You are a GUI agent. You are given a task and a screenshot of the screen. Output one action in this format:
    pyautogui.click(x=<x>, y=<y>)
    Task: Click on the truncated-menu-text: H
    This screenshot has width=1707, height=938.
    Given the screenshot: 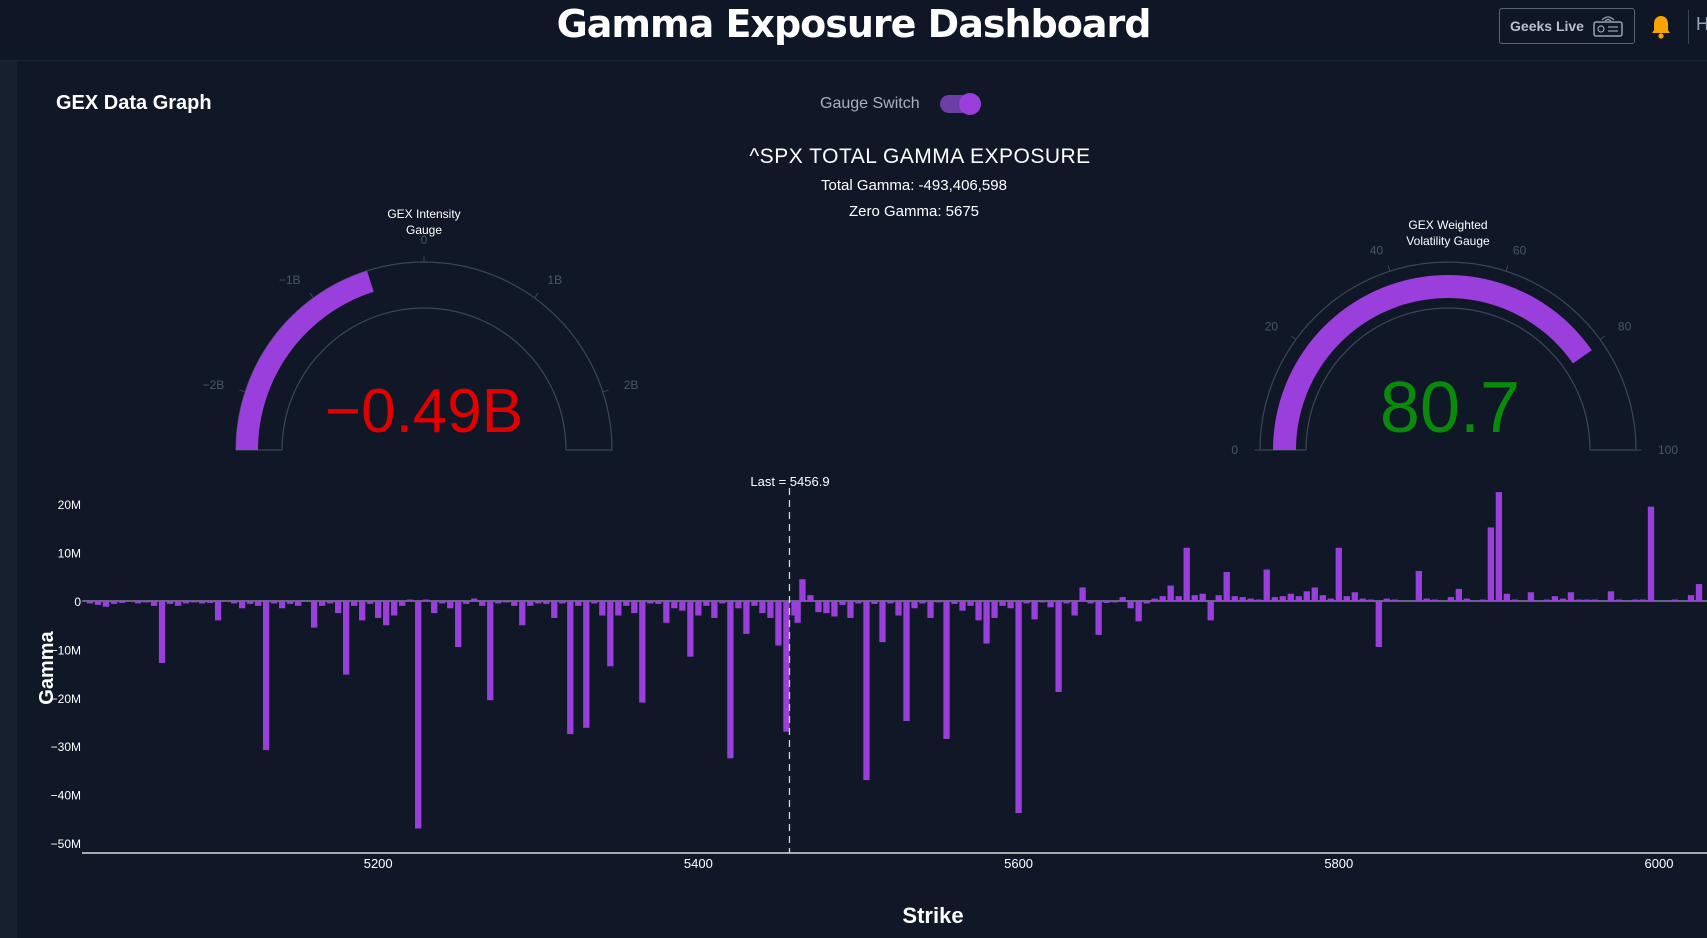 What is the action you would take?
    pyautogui.click(x=1701, y=24)
    